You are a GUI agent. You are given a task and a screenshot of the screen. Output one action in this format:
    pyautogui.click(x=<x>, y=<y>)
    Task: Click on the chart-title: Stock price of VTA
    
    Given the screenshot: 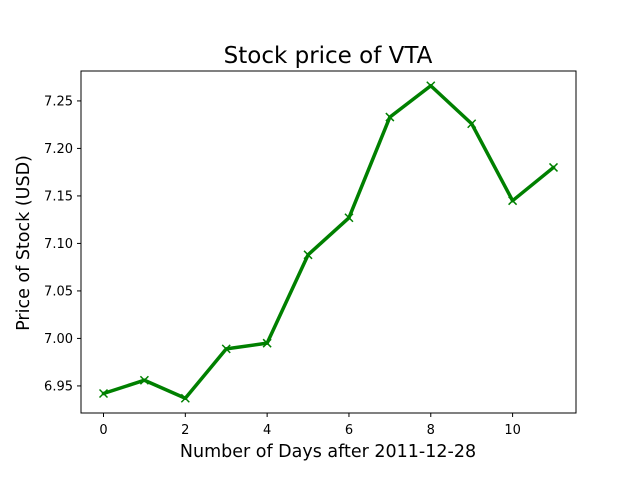 What is the action you would take?
    pyautogui.click(x=328, y=56)
    